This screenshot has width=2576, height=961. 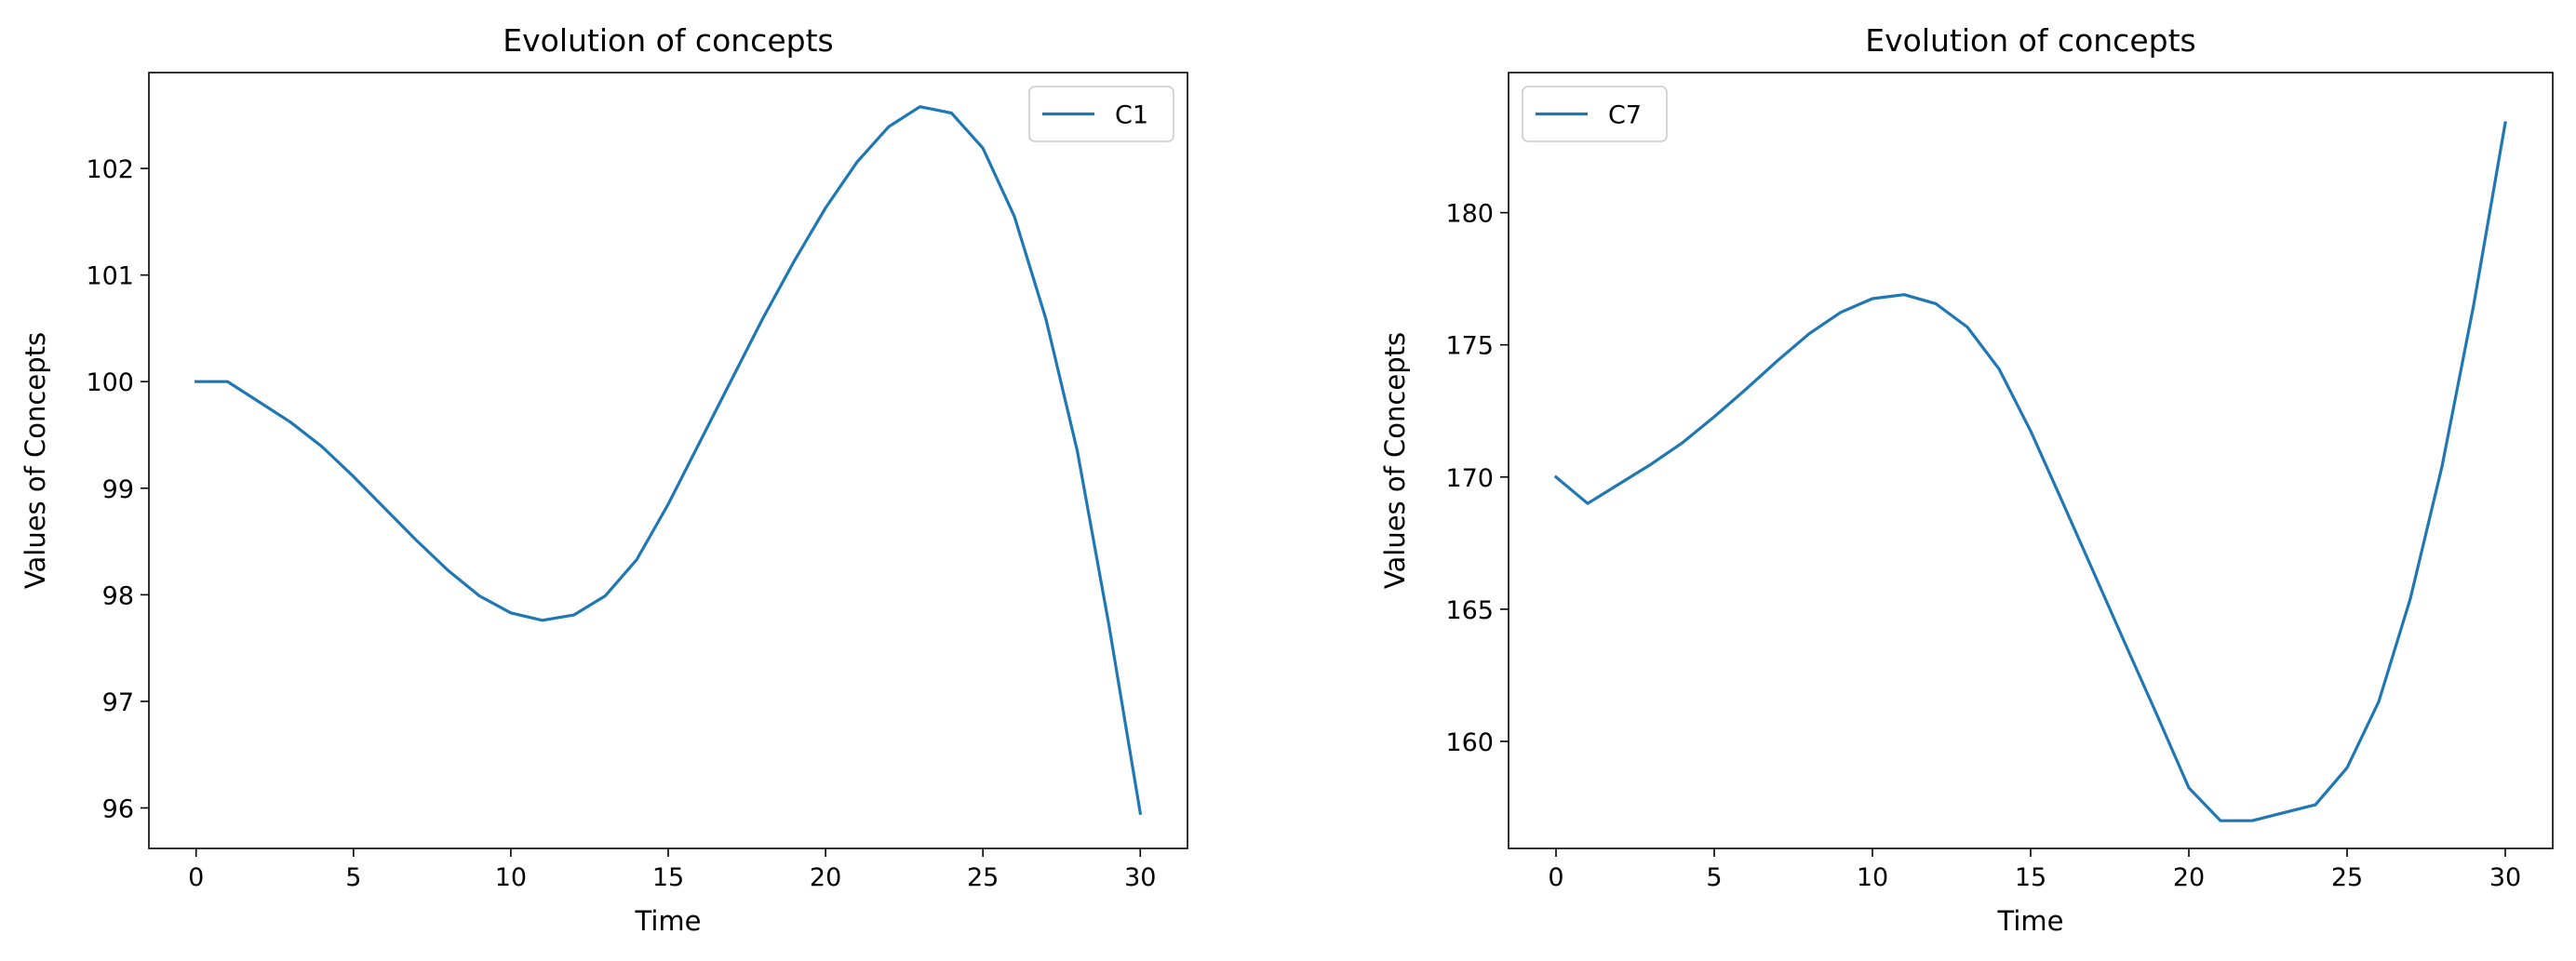 I want to click on legend: C1, so click(x=1101, y=114).